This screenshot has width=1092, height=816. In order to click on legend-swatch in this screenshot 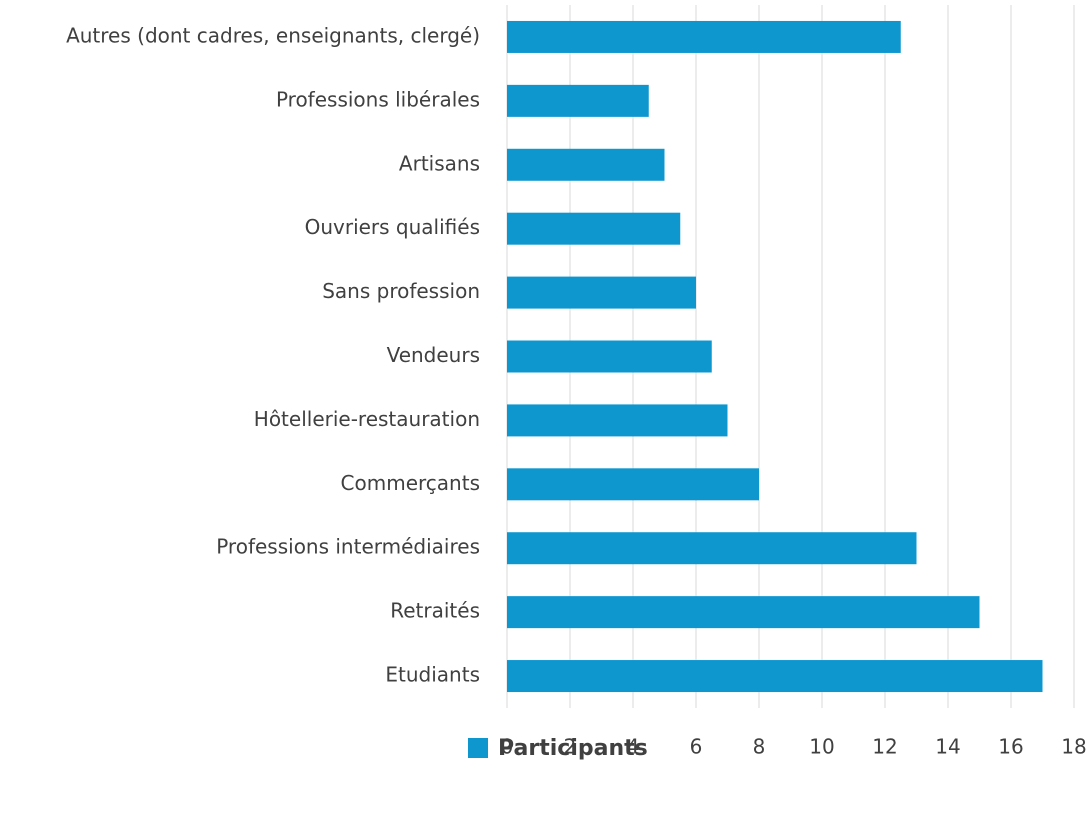, I will do `click(478, 748)`.